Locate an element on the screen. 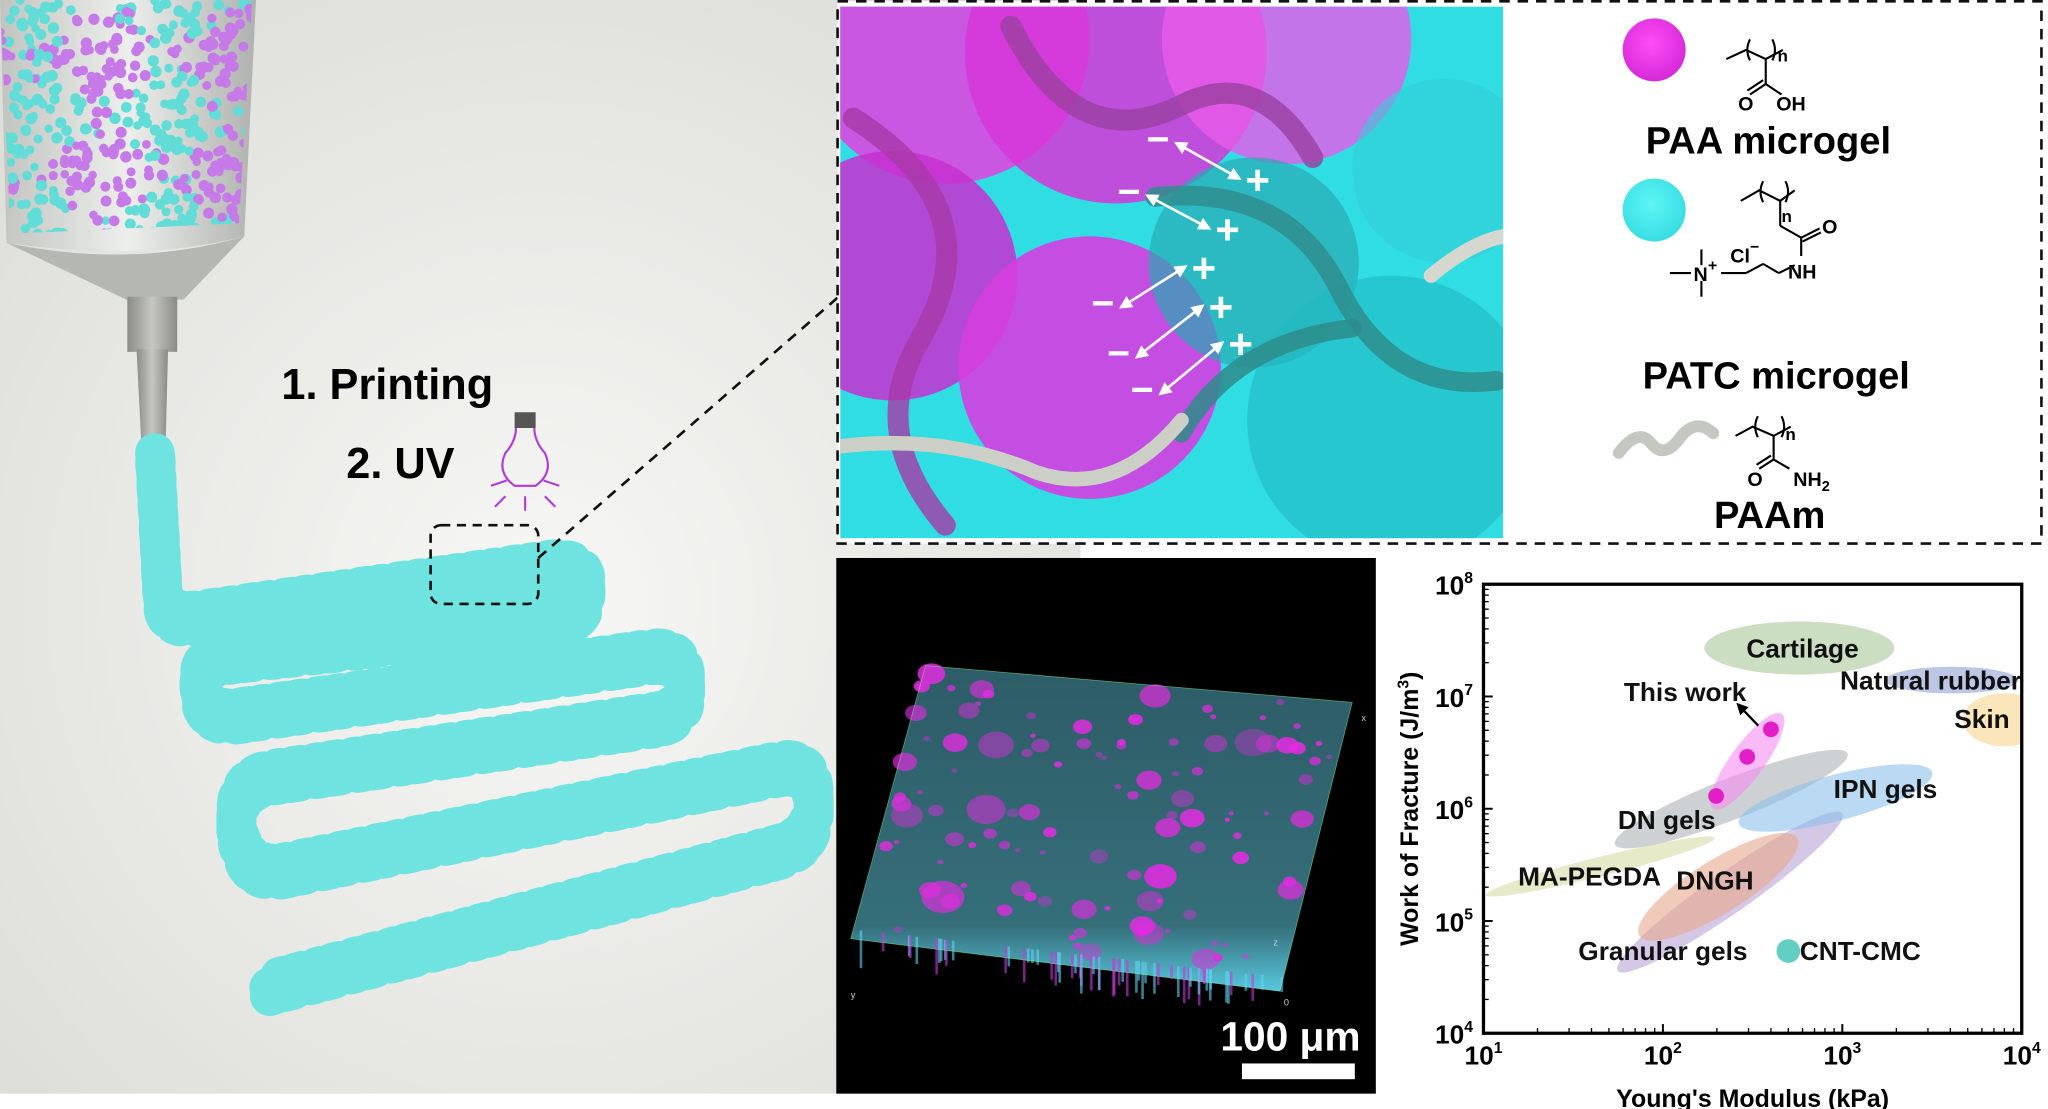 The height and width of the screenshot is (1109, 2048). paam-o-label: O is located at coordinates (1754, 480).